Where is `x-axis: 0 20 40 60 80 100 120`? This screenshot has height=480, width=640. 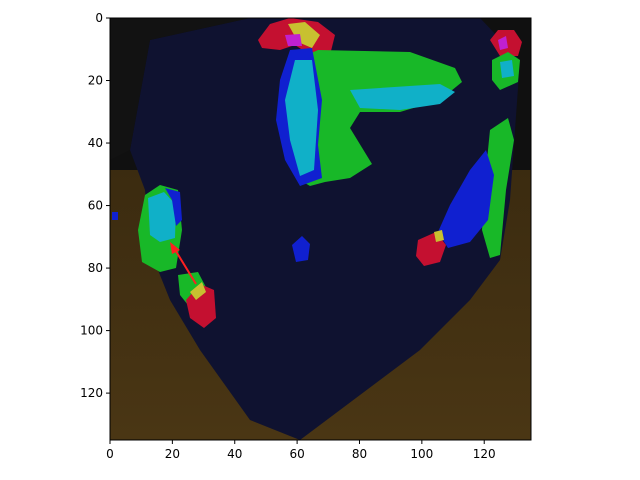 x-axis: 0 20 40 60 80 100 120 is located at coordinates (301, 450).